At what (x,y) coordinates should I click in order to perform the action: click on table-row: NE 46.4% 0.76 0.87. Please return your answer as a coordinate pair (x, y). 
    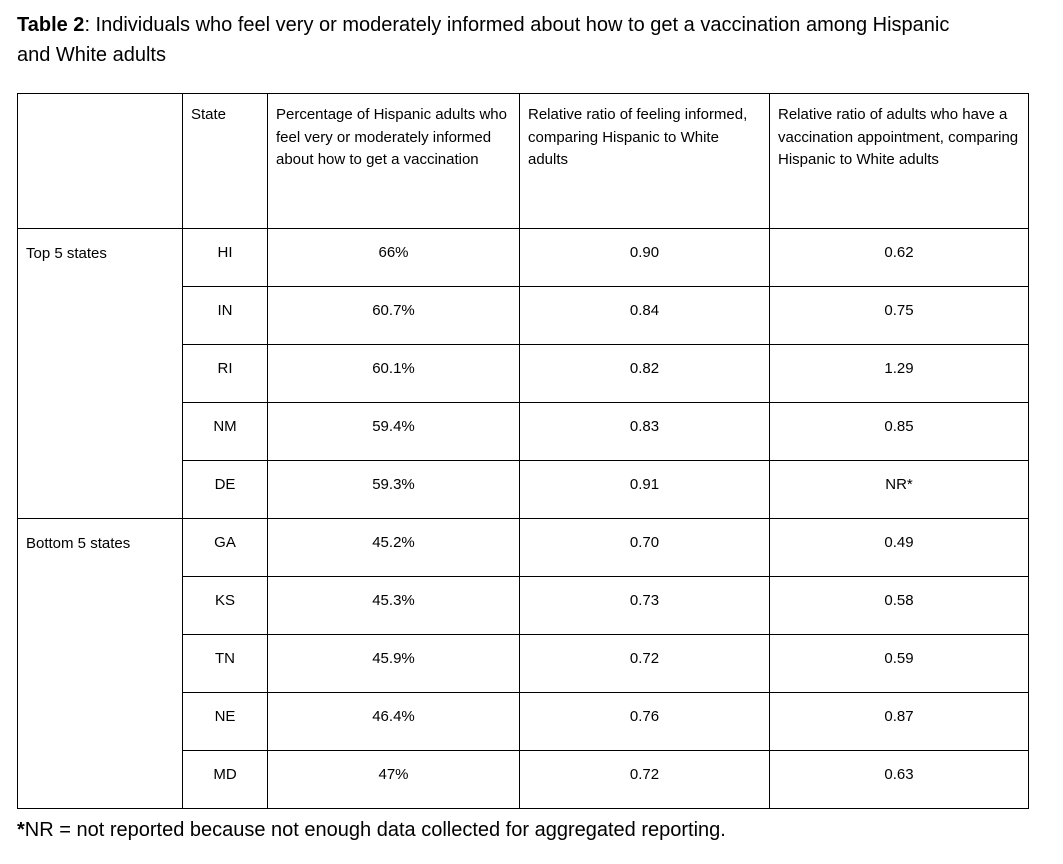
    Looking at the image, I should click on (523, 721).